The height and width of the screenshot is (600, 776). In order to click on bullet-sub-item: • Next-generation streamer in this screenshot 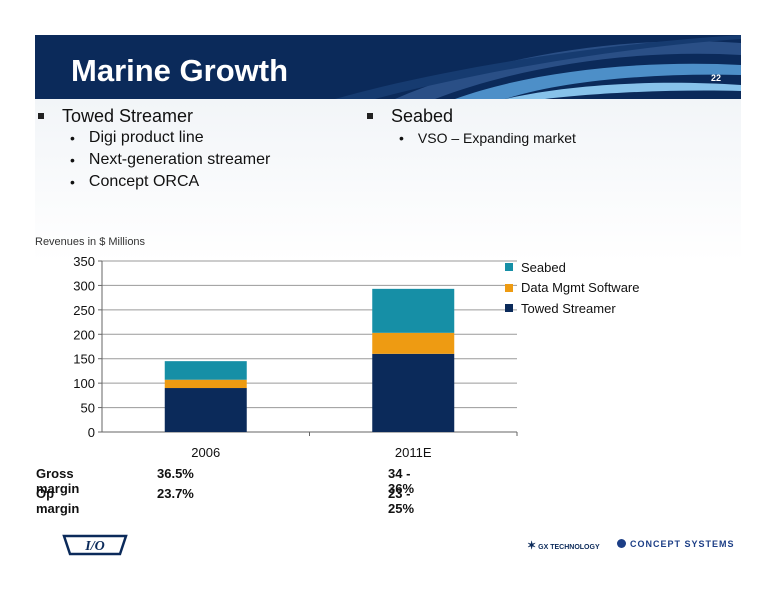, I will do `click(154, 160)`.